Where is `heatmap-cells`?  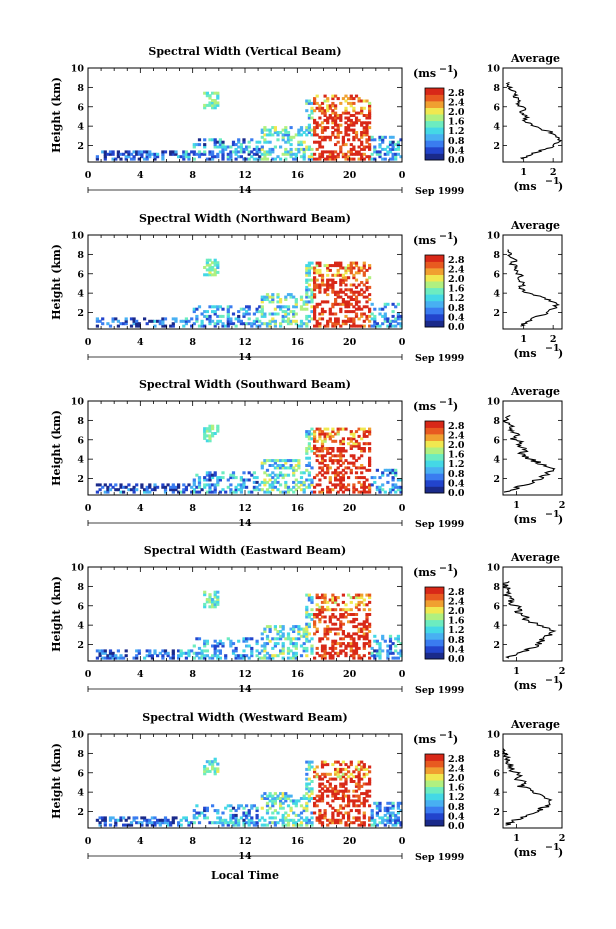
heatmap-cells is located at coordinates (249, 293).